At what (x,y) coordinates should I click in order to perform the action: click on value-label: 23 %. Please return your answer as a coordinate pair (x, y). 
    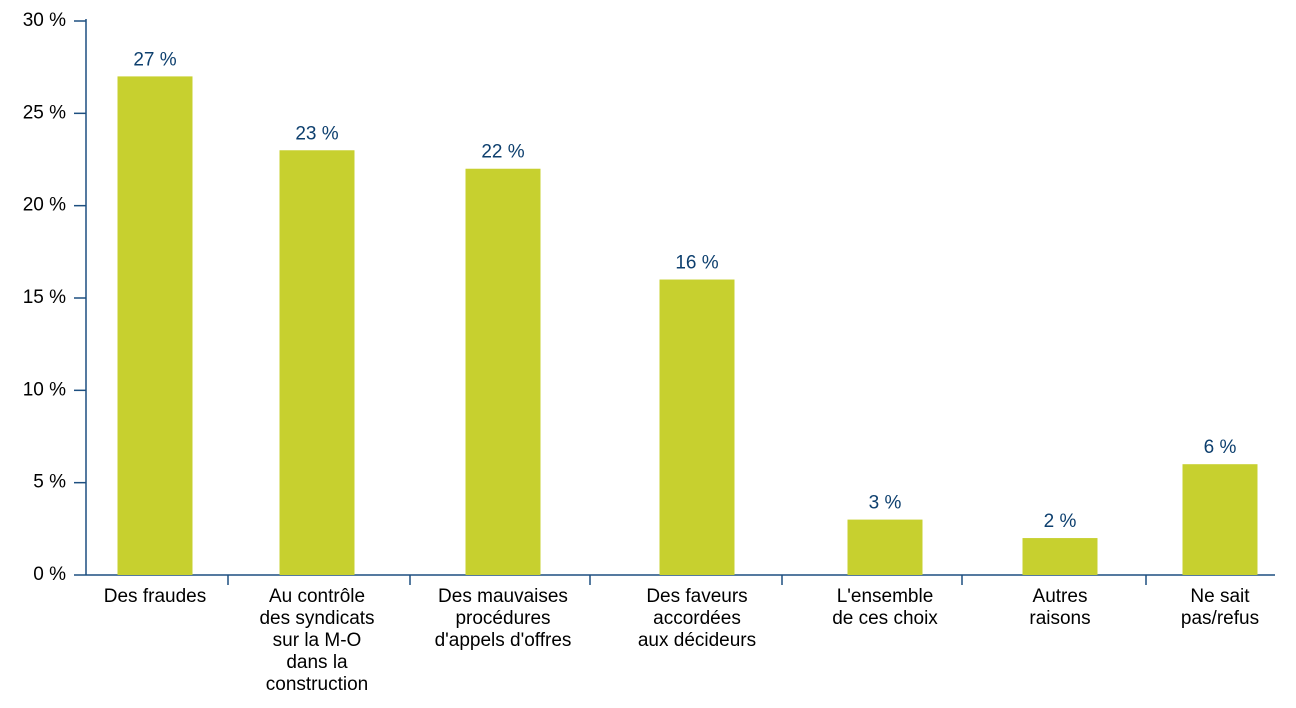
    Looking at the image, I should click on (316, 133).